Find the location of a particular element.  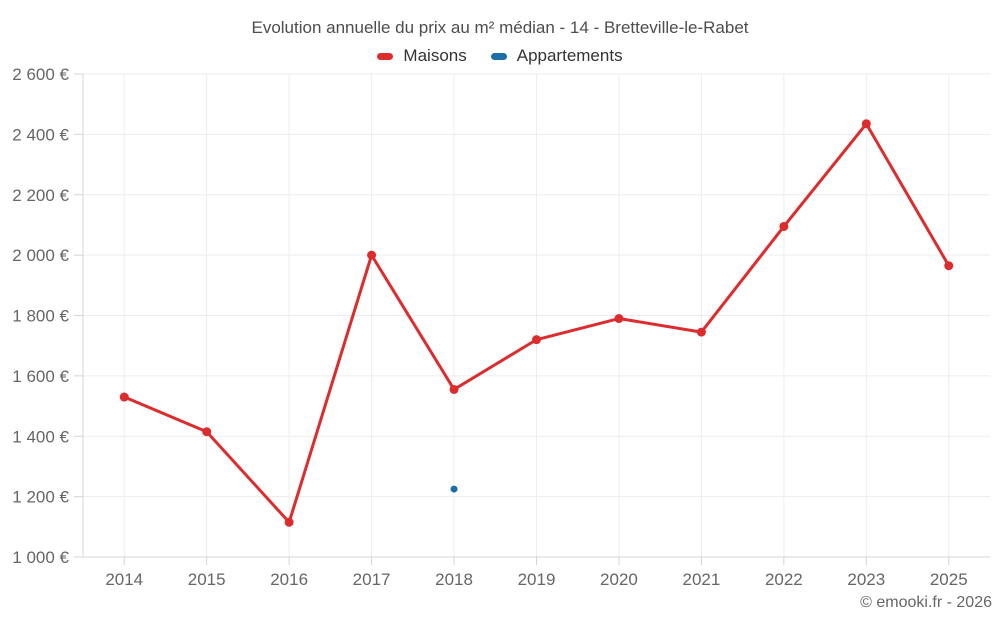

y-axis-label: 2 000 € is located at coordinates (40, 255).